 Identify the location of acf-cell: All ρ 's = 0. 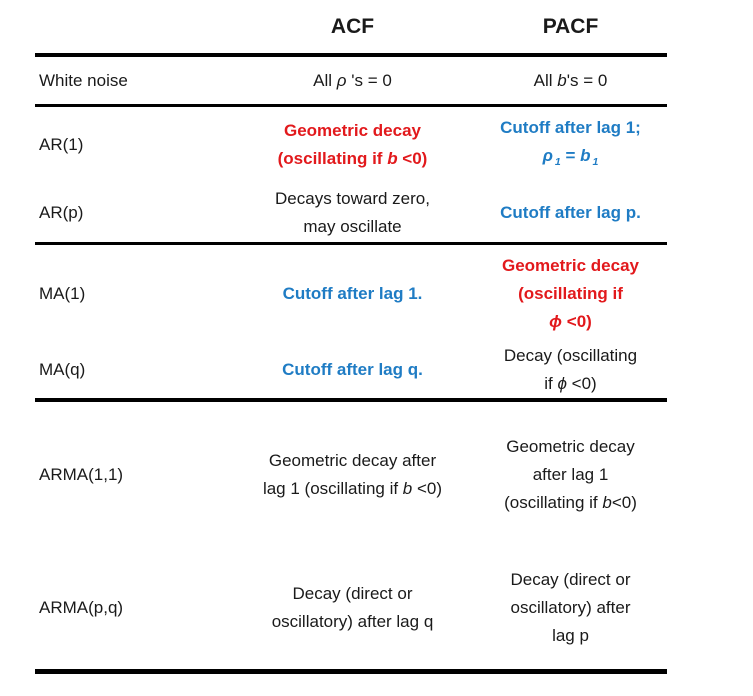
(352, 81).